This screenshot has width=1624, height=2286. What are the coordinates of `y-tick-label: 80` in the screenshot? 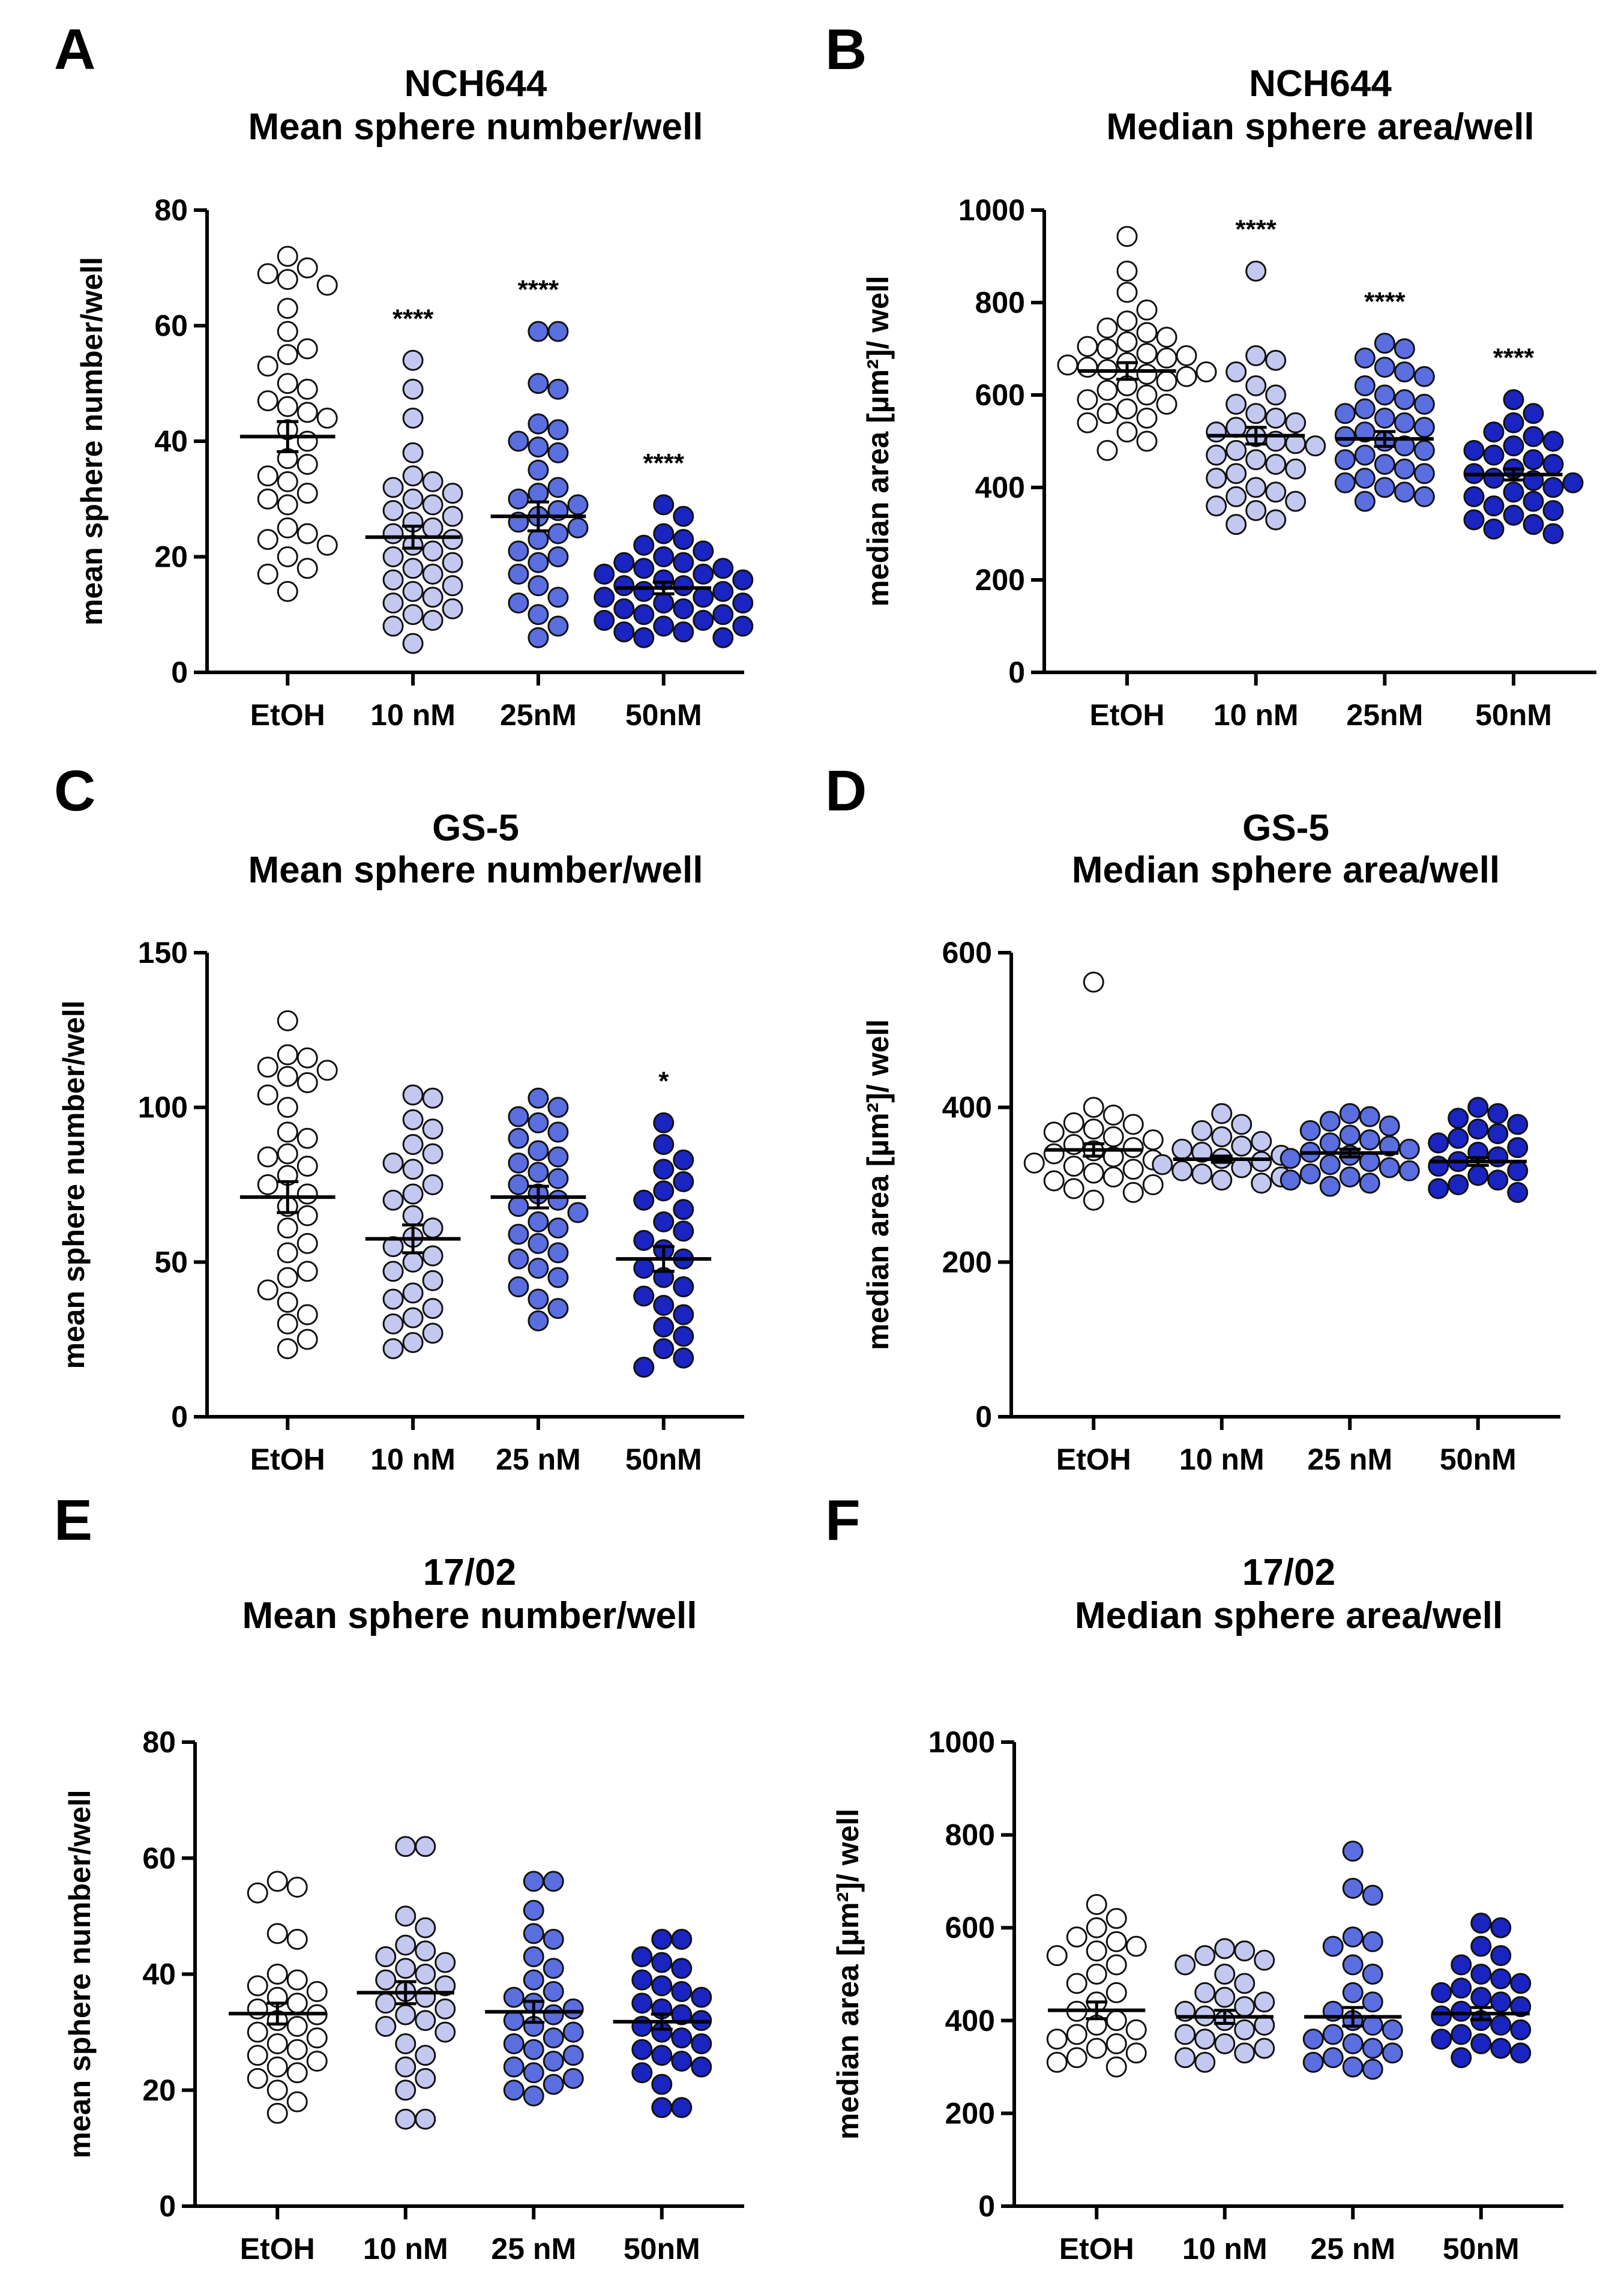 It's located at (159, 1742).